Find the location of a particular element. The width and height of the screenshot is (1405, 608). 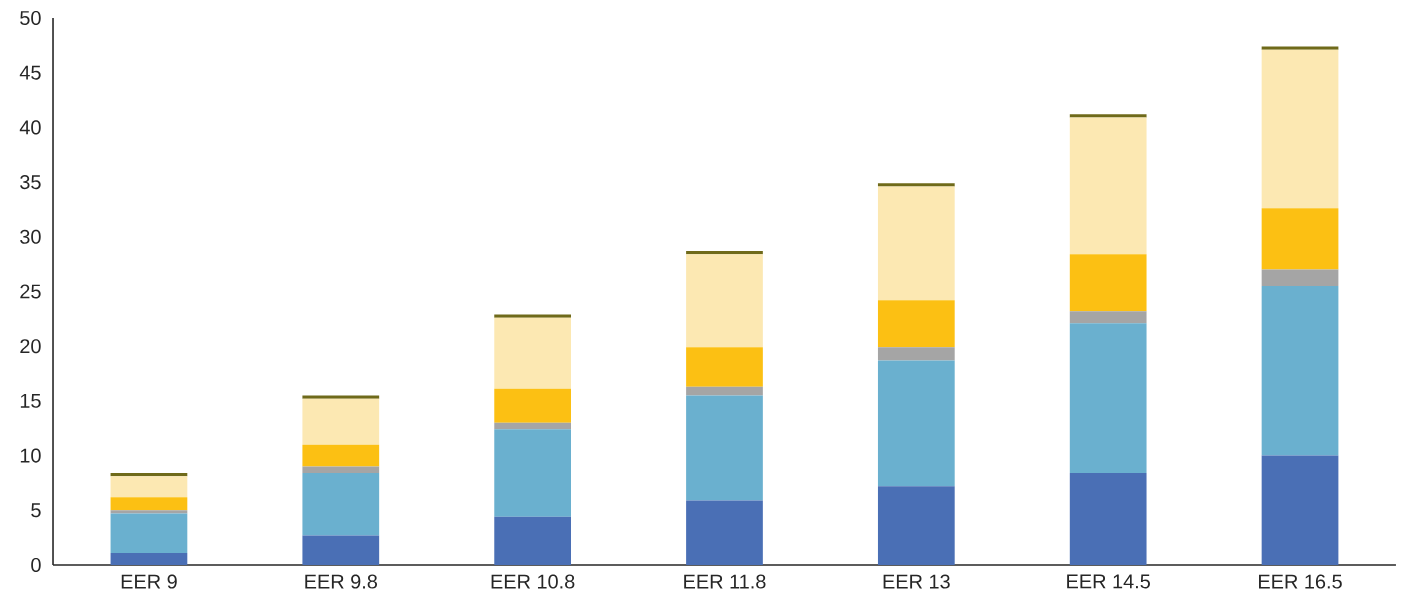

y-tick-label: 5 is located at coordinates (36, 510).